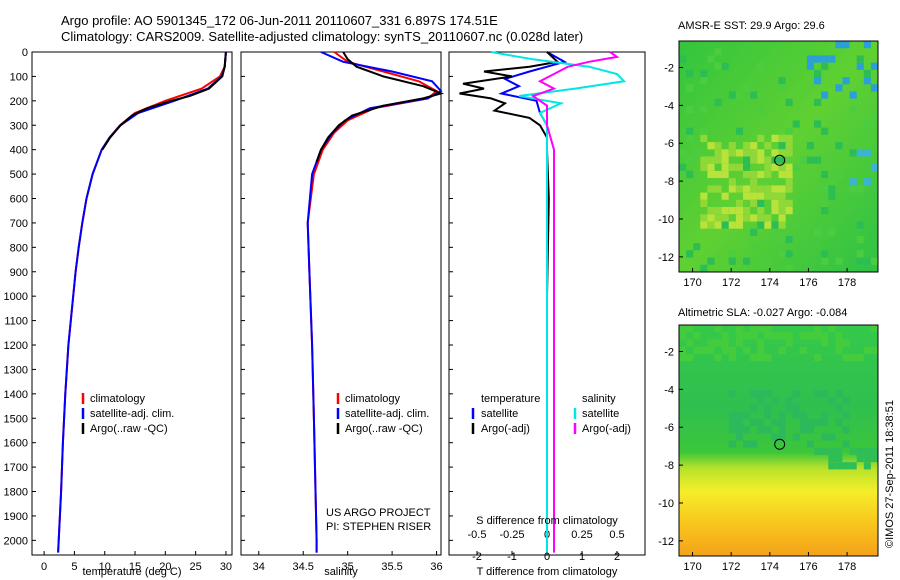  What do you see at coordinates (259, 567) in the screenshot?
I see `x-tick-label: 34` at bounding box center [259, 567].